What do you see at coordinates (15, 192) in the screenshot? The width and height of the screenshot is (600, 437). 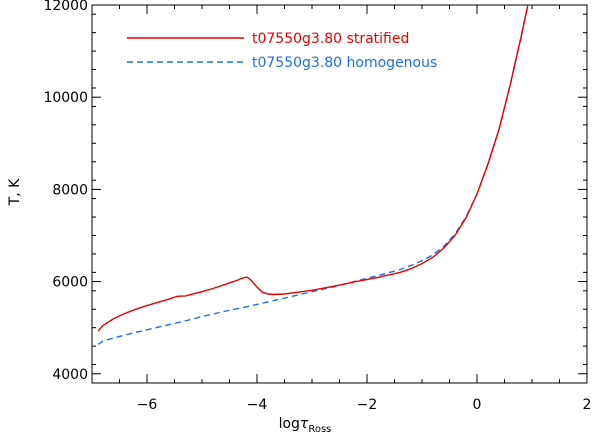 I see `y-axis-label: T, K` at bounding box center [15, 192].